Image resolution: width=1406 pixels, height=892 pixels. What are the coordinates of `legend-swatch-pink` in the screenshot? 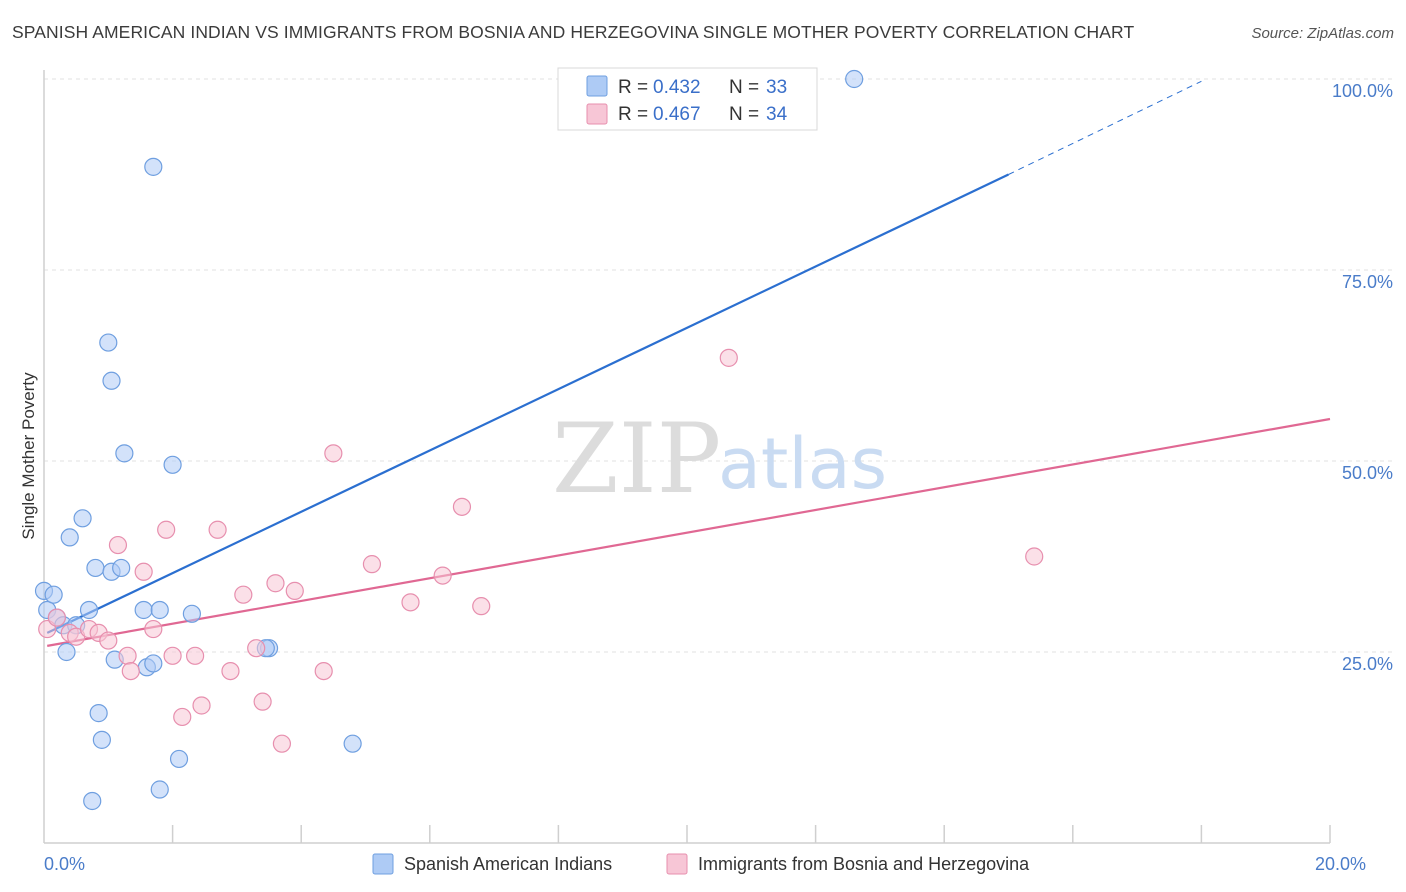 It's located at (597, 114).